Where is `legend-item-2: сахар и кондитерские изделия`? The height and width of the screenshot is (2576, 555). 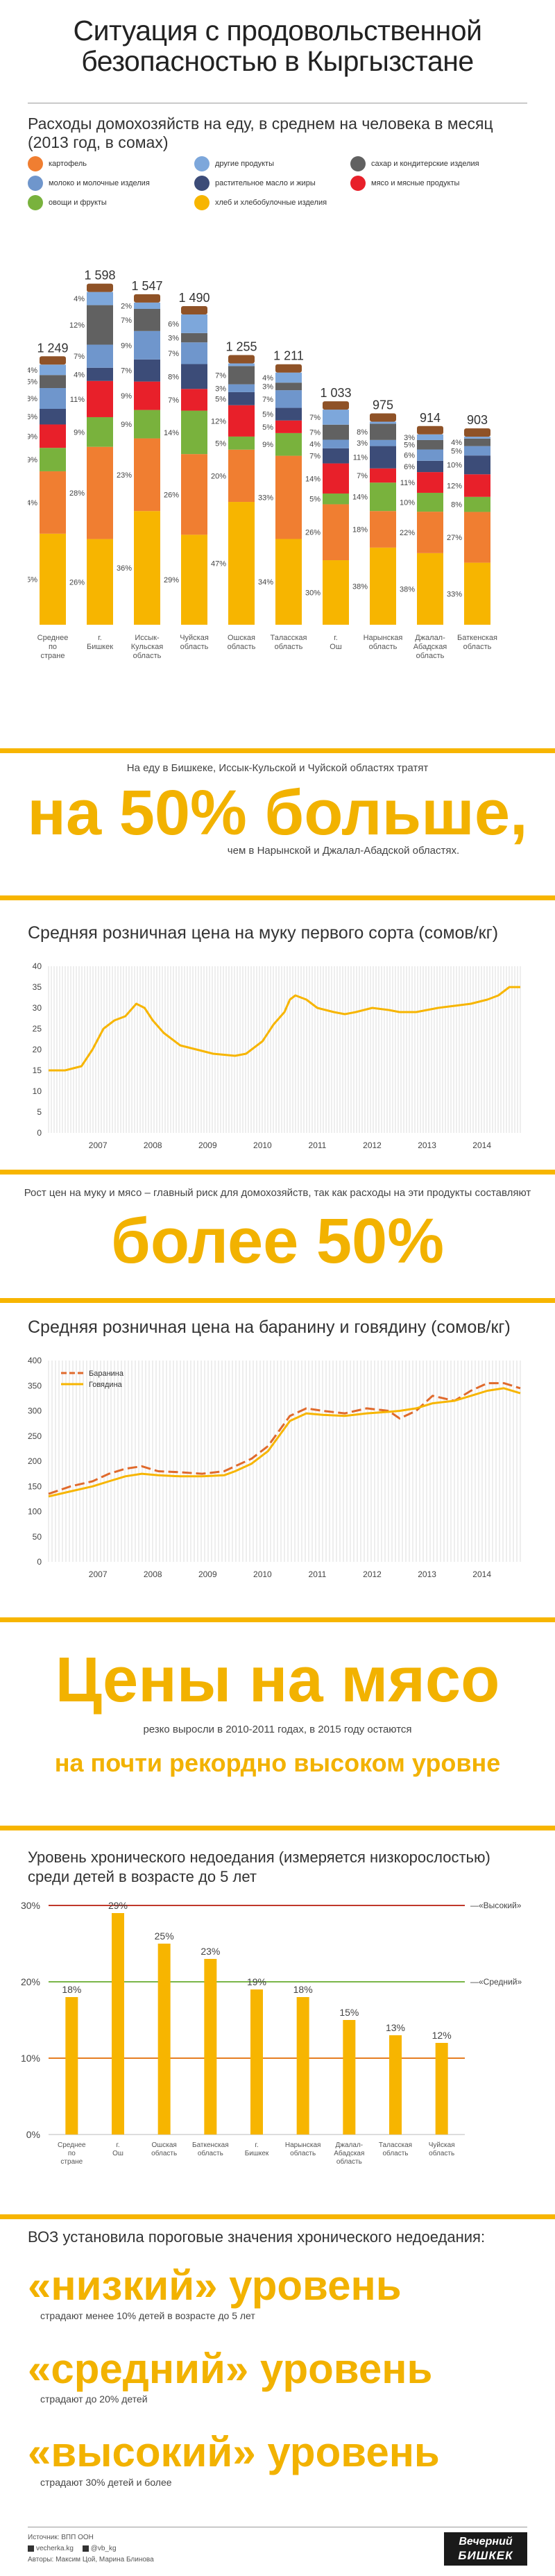 legend-item-2: сахар и кондитерские изделия is located at coordinates (414, 163).